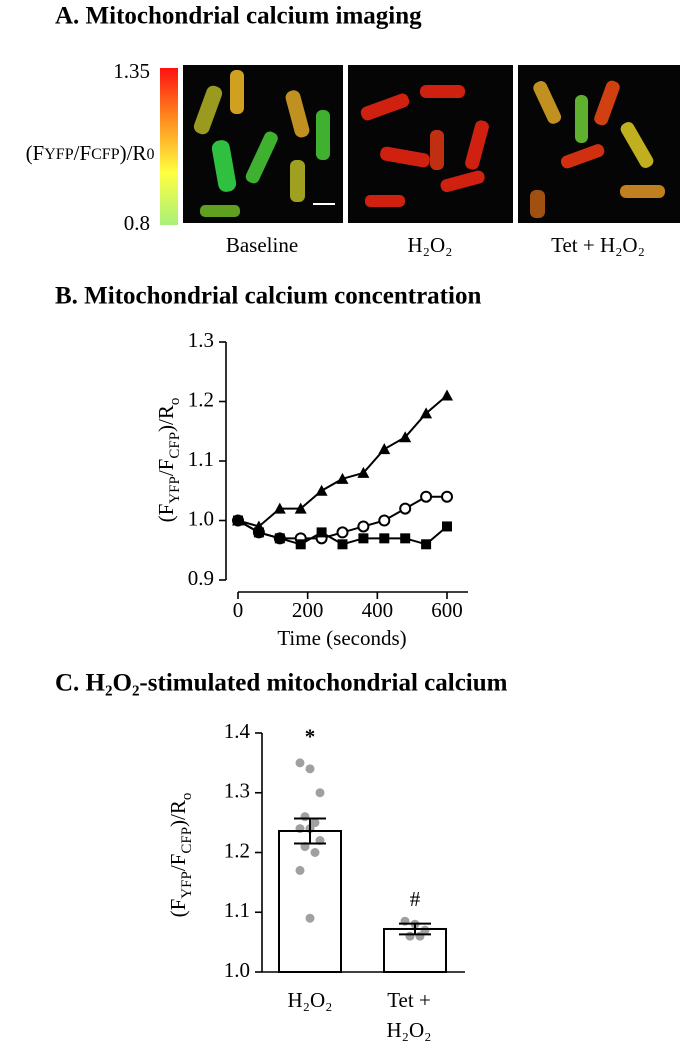  Describe the element at coordinates (137, 223) in the screenshot. I see `colorbar-tick-label: 0.8` at that location.